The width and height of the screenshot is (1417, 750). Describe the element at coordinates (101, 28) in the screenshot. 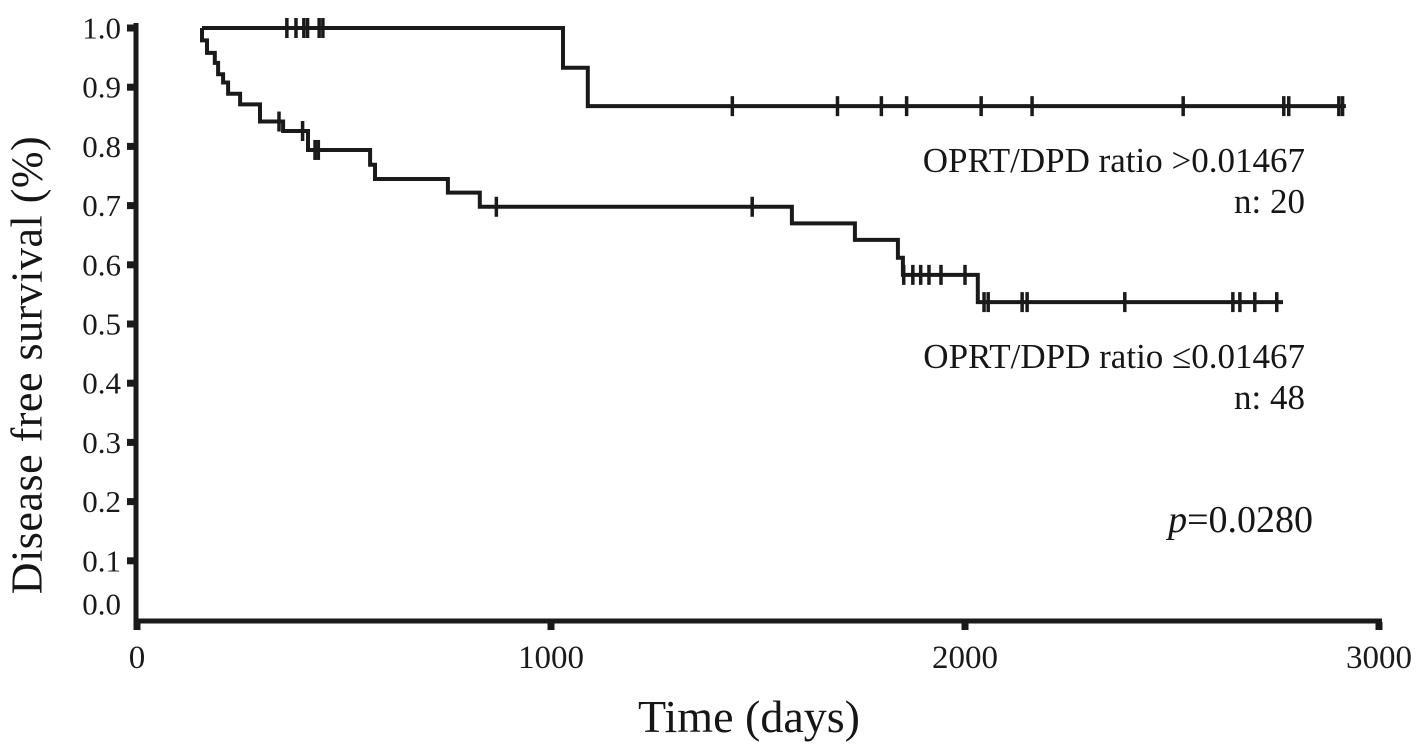

I see `y-tick-label: 1.0` at that location.